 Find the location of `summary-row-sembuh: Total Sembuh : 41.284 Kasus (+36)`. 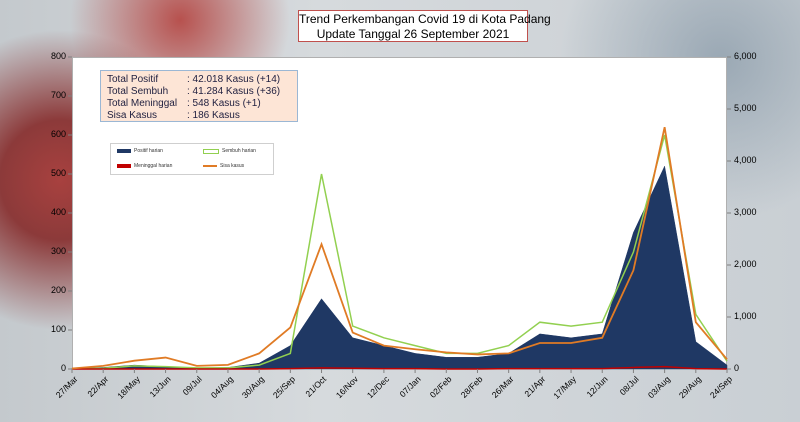

summary-row-sembuh: Total Sembuh : 41.284 Kasus (+36) is located at coordinates (202, 92).